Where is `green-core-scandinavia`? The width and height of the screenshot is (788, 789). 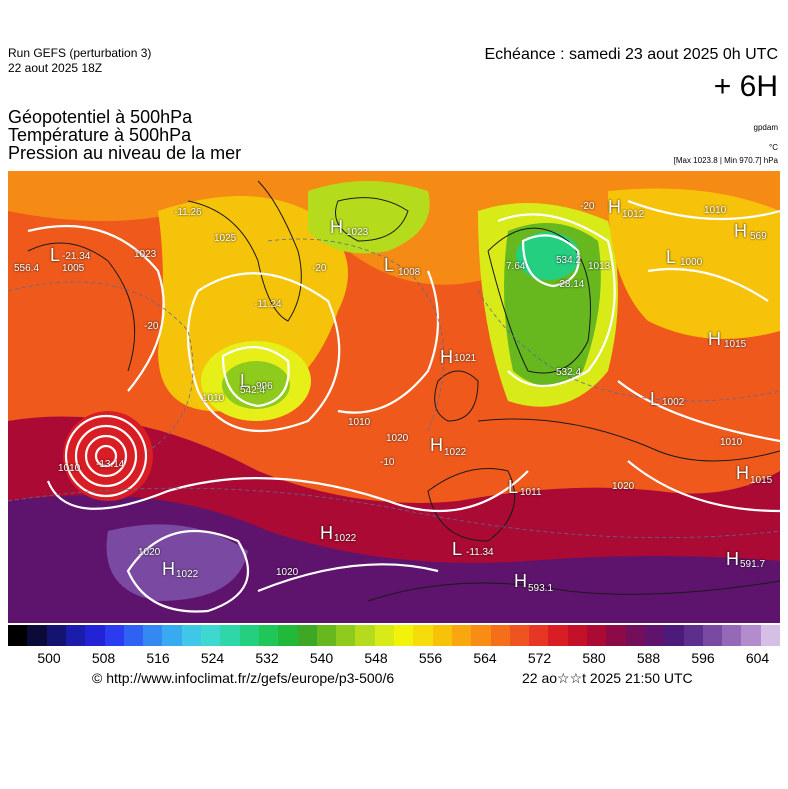 green-core-scandinavia is located at coordinates (548, 256).